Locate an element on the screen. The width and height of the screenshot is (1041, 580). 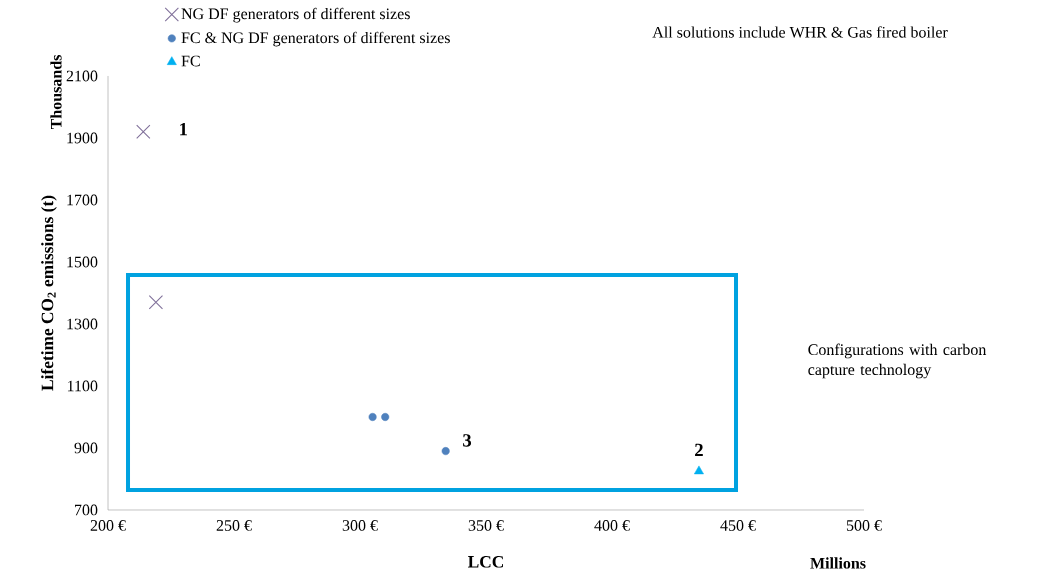
x-tick-label: 350 € is located at coordinates (486, 525).